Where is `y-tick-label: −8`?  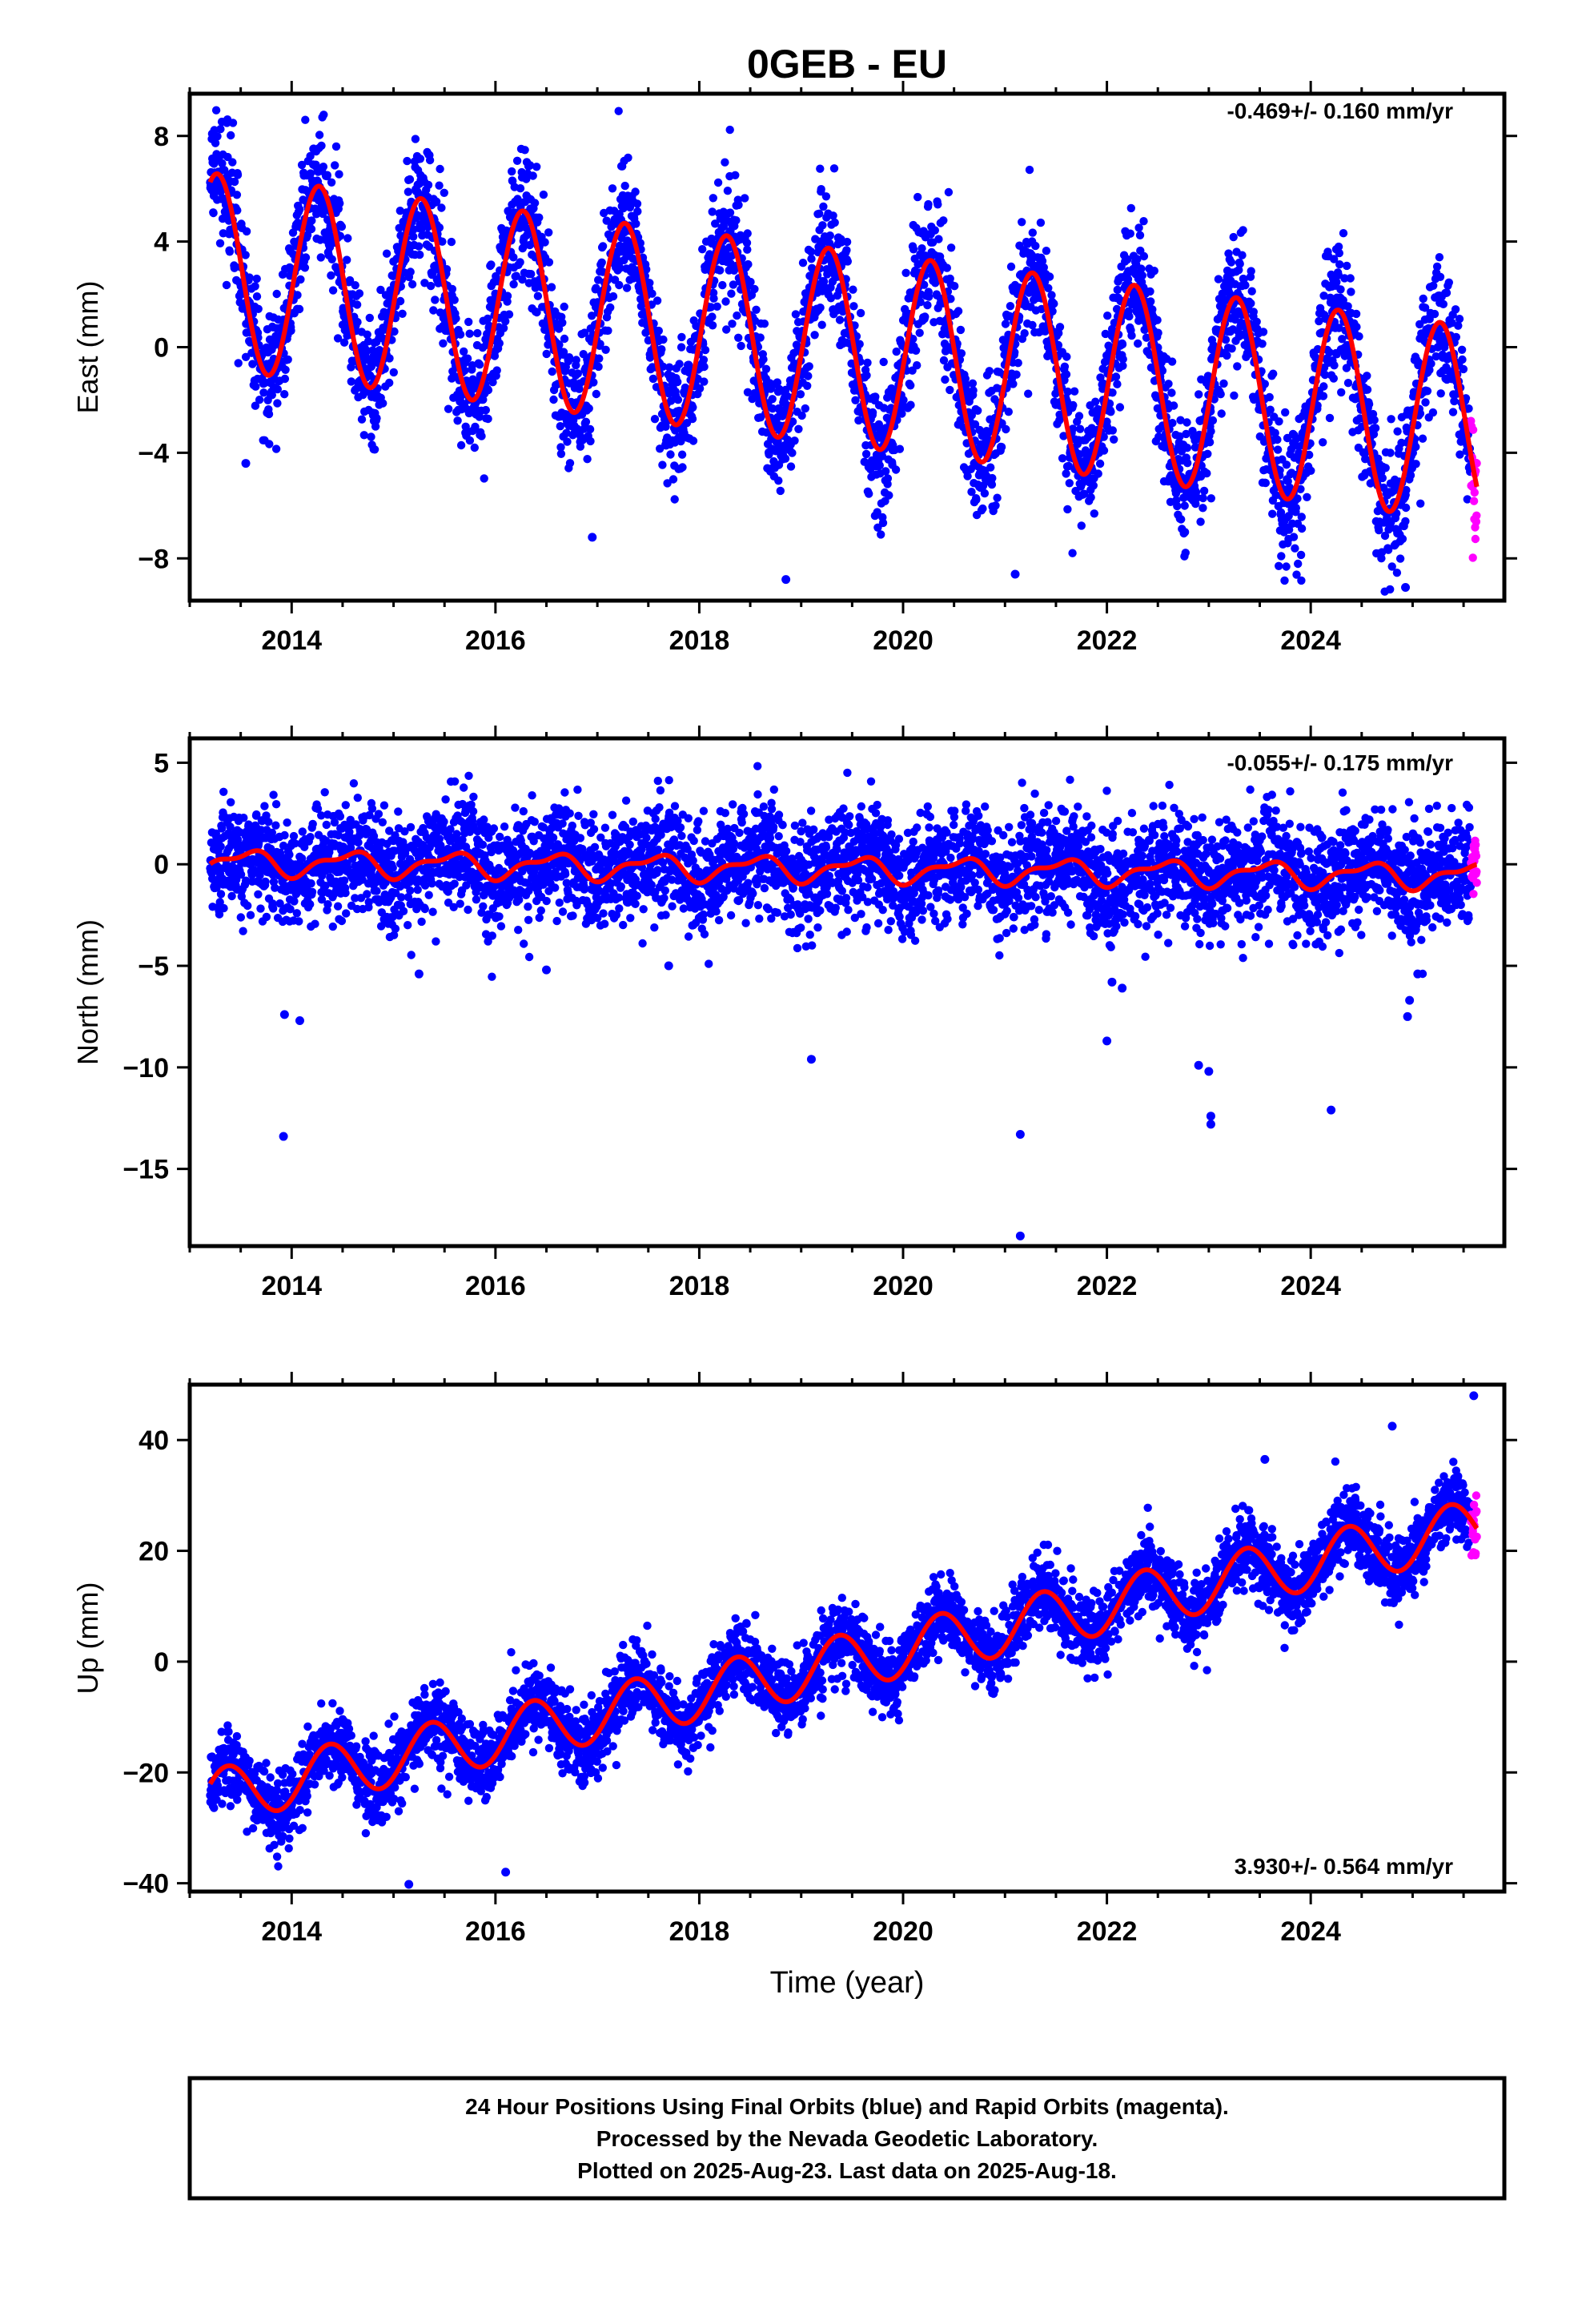 y-tick-label: −8 is located at coordinates (154, 559).